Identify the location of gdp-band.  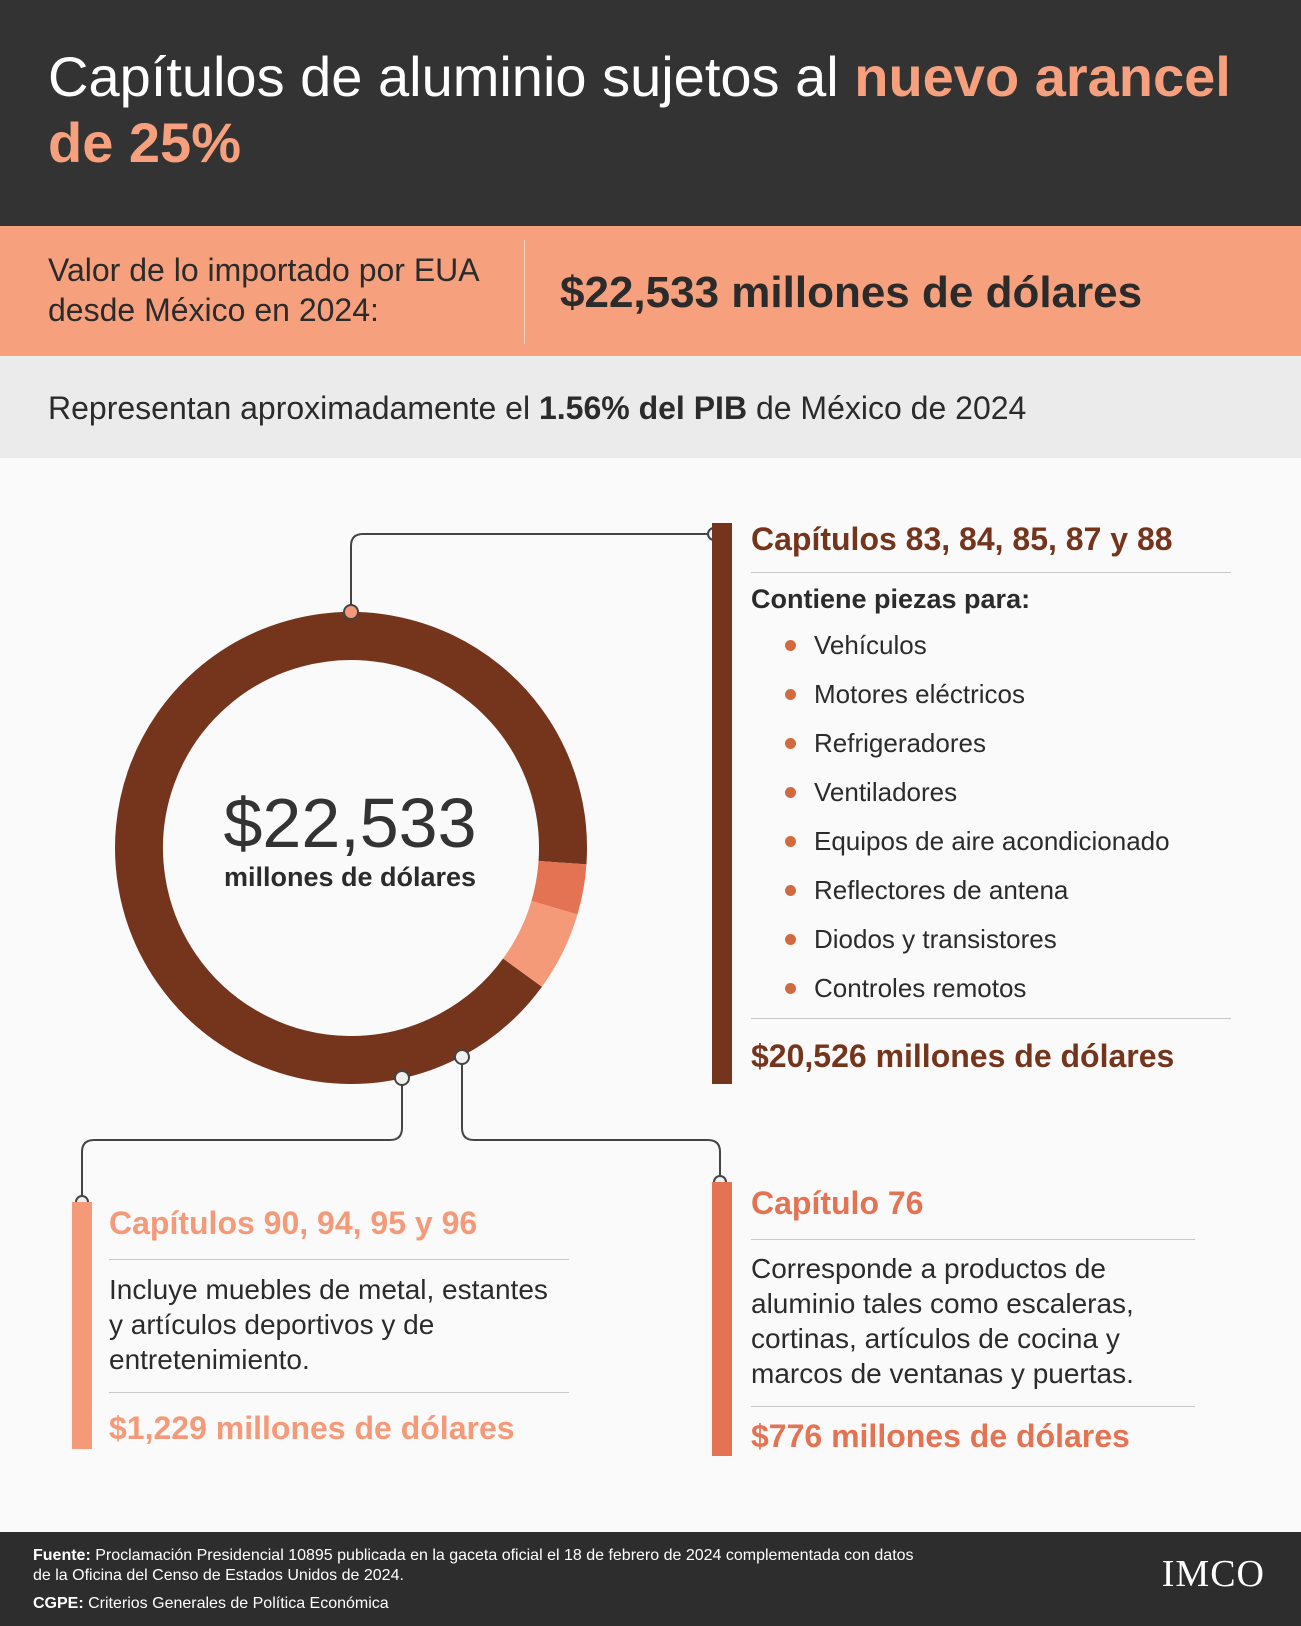
(650, 407).